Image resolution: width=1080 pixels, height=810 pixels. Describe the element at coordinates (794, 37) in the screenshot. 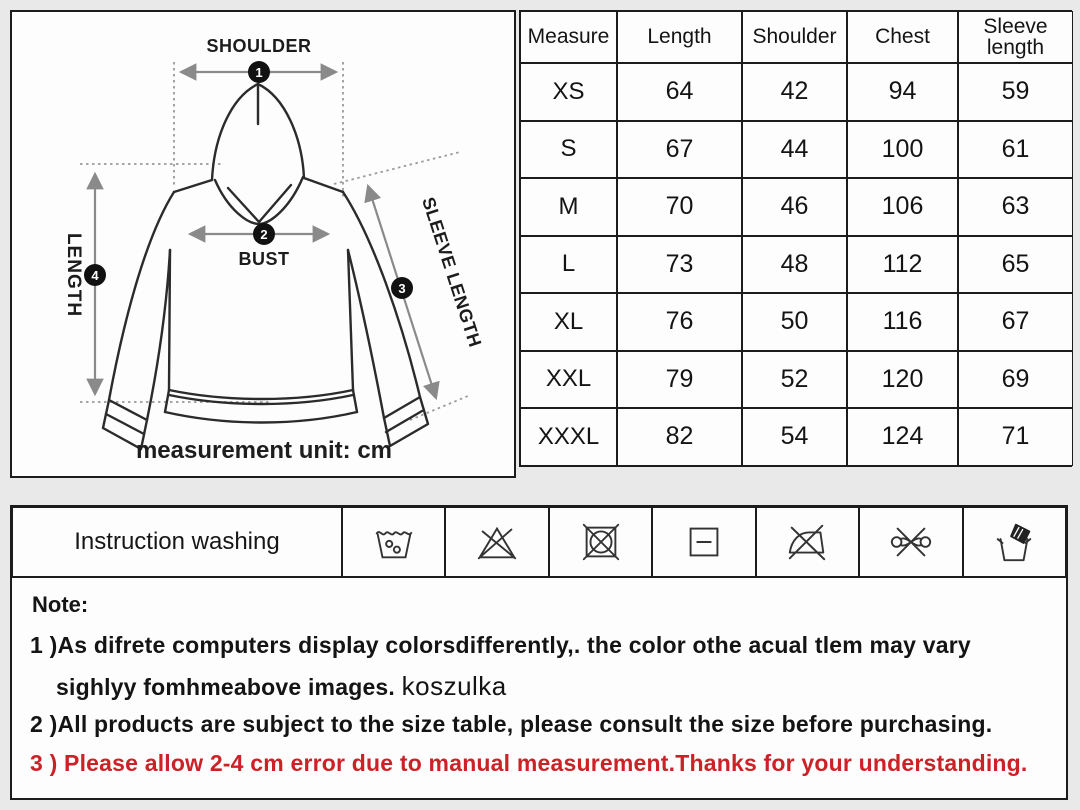

I see `size-table-header-shoulder: Shoulder` at that location.